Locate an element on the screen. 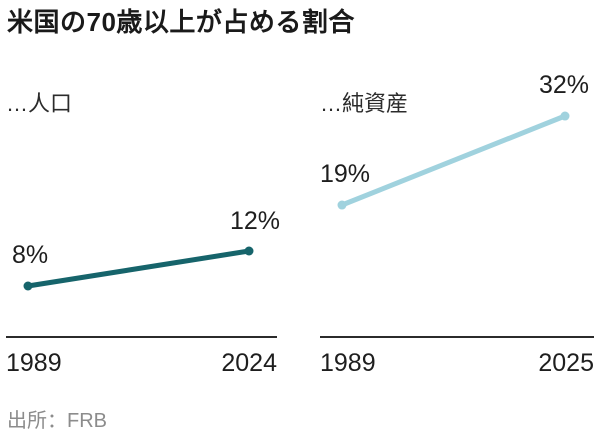 The height and width of the screenshot is (442, 600). networth-chart-label: …純資産 is located at coordinates (364, 103).